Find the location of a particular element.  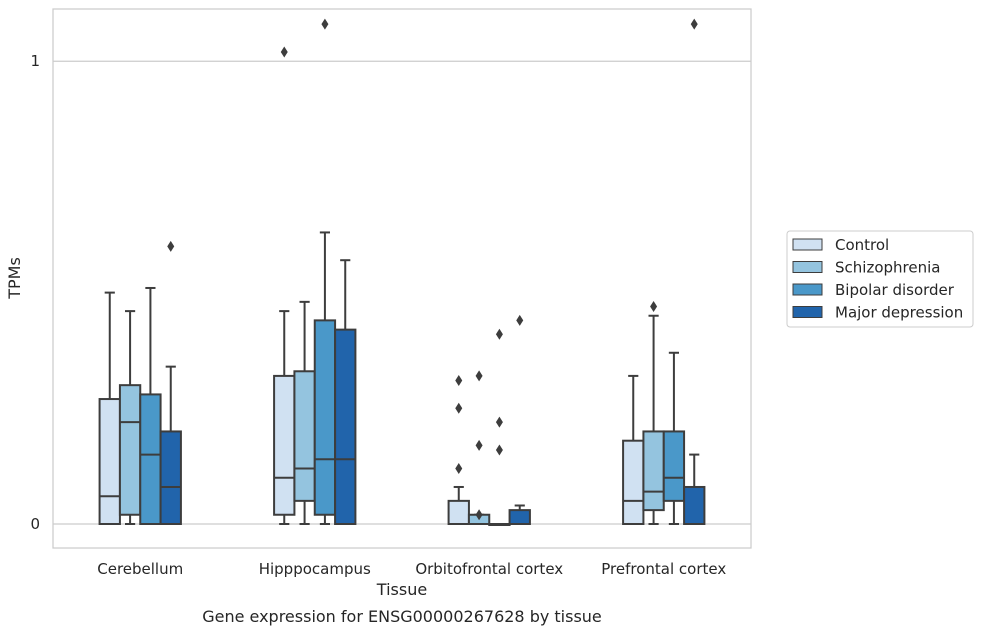

legend-label: Schizophrenia is located at coordinates (887, 268).